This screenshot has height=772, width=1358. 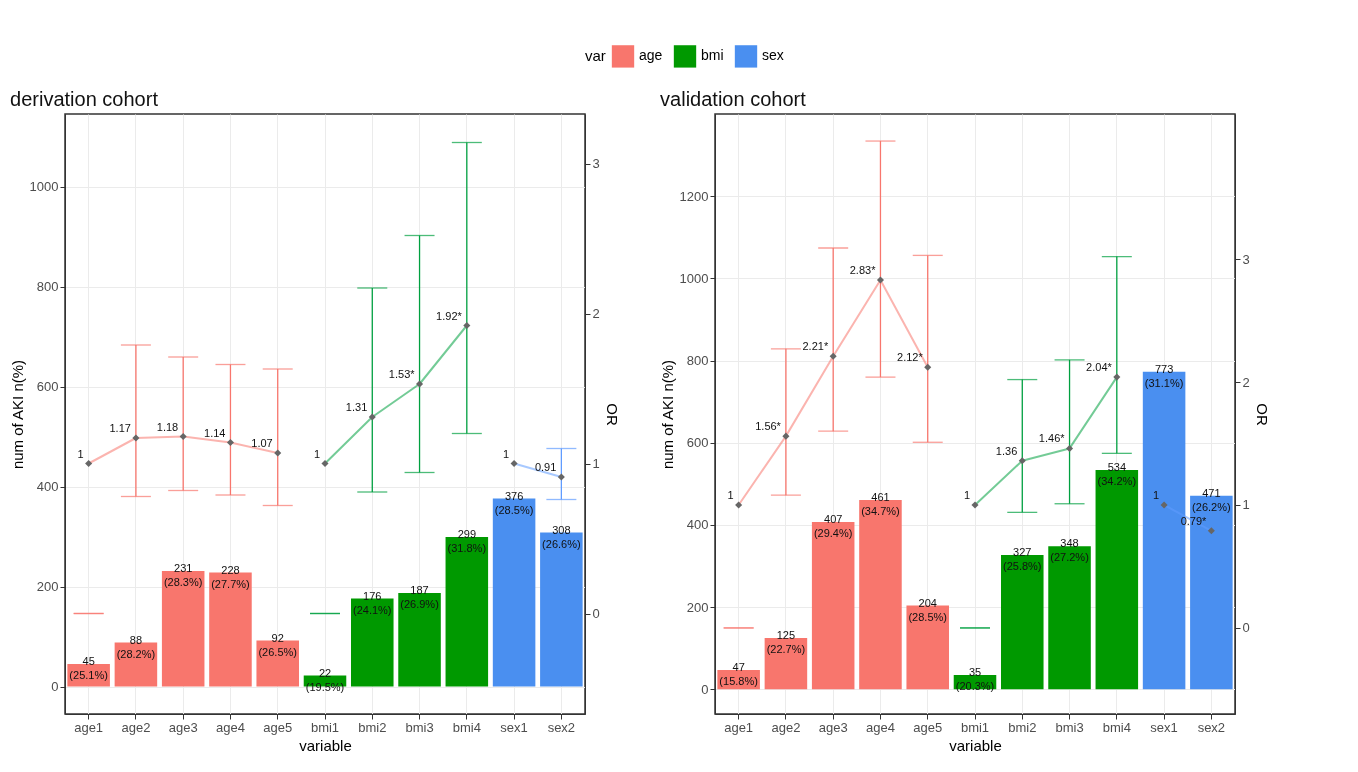 What do you see at coordinates (1164, 375) in the screenshot?
I see `data-label: 773 (31.1%)` at bounding box center [1164, 375].